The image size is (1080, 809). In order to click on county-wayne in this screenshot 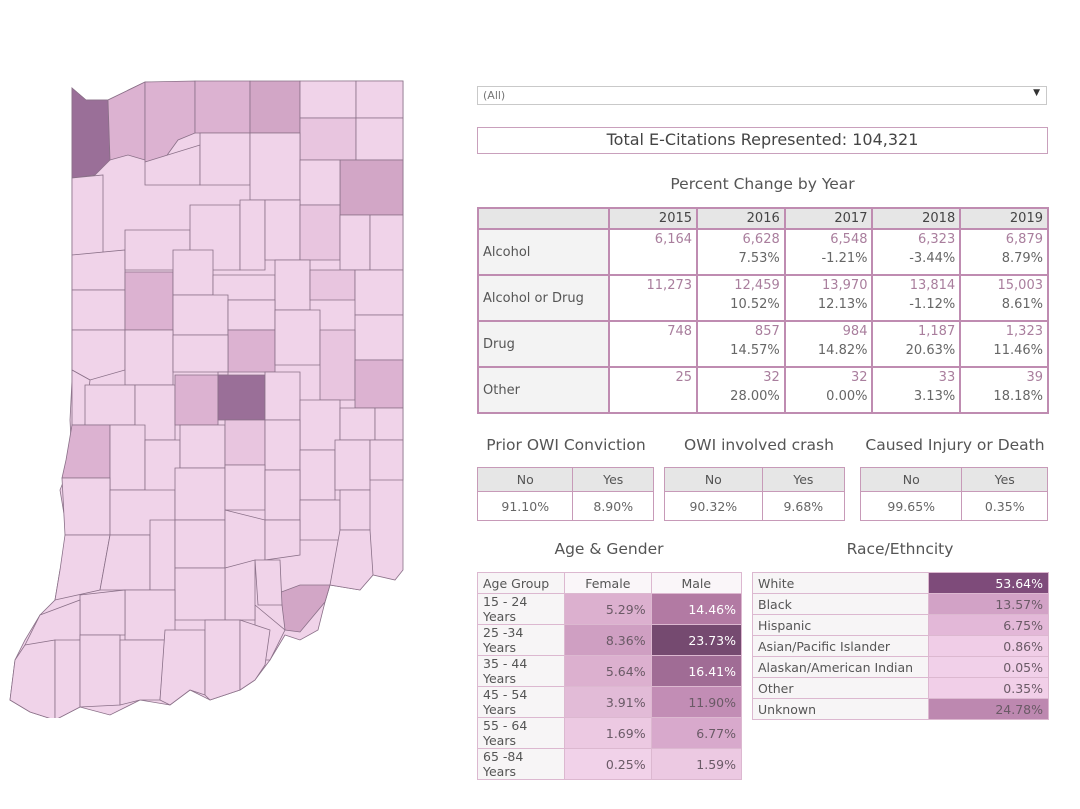, I will do `click(379, 384)`.